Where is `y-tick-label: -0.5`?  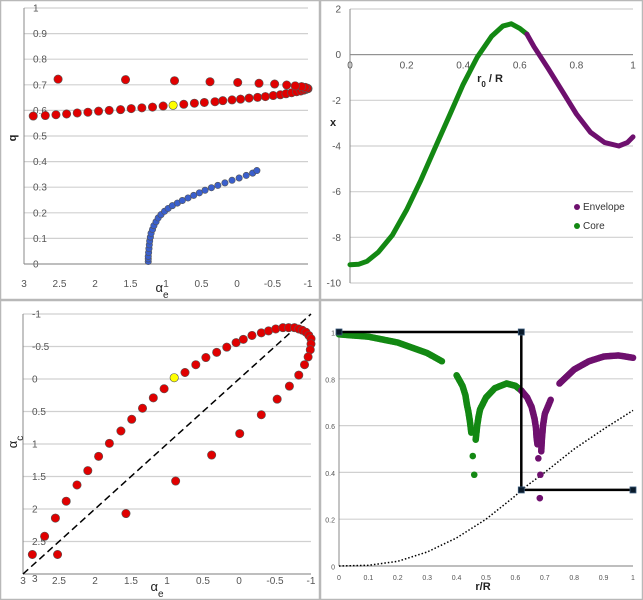 y-tick-label: -0.5 is located at coordinates (41, 347).